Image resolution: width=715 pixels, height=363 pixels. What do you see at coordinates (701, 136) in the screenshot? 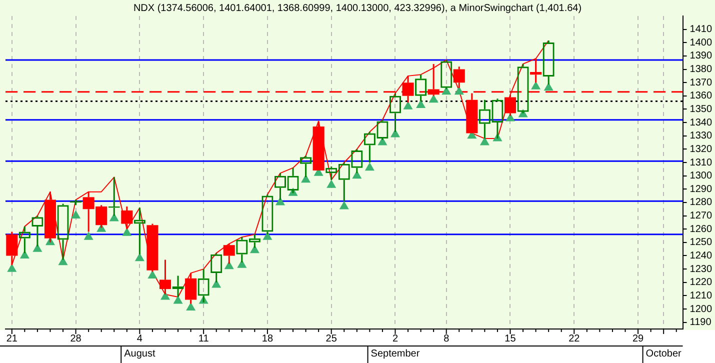
I see `y-tick-label: 1330` at bounding box center [701, 136].